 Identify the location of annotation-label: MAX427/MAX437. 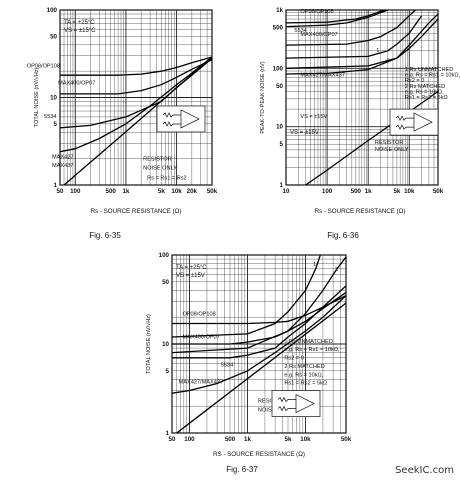
(201, 382).